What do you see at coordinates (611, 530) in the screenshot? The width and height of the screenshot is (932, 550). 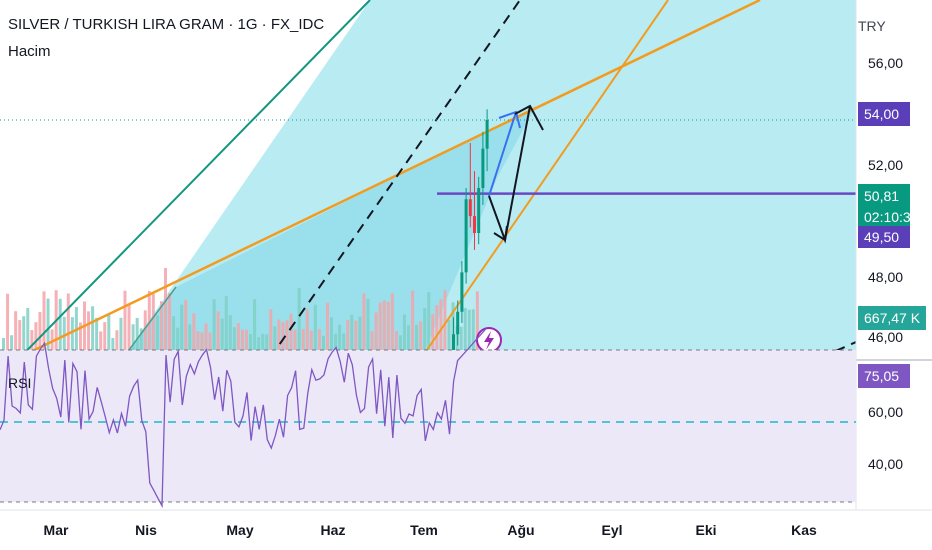 I see `time-tick-label: Eyl` at bounding box center [611, 530].